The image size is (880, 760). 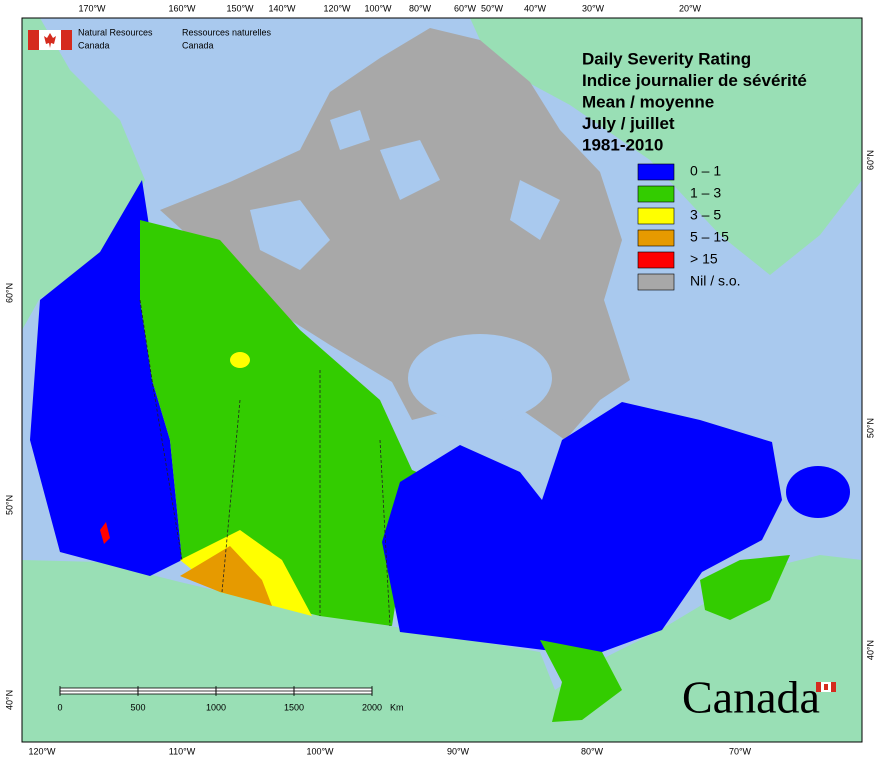 I want to click on boundaries, so click(x=265, y=463).